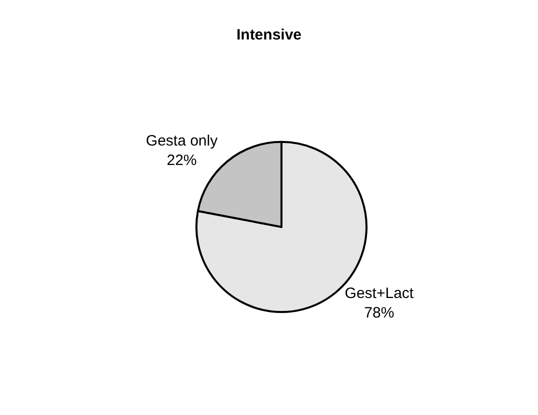 The height and width of the screenshot is (415, 538). I want to click on data-label: 22%, so click(181, 160).